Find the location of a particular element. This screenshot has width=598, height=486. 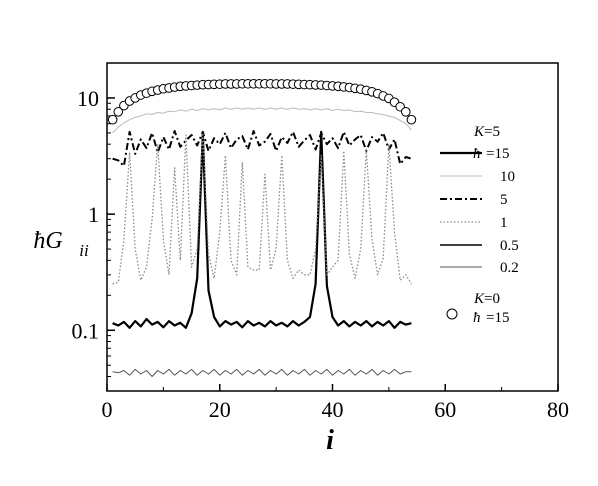

x-tick-label: 20 is located at coordinates (220, 409).